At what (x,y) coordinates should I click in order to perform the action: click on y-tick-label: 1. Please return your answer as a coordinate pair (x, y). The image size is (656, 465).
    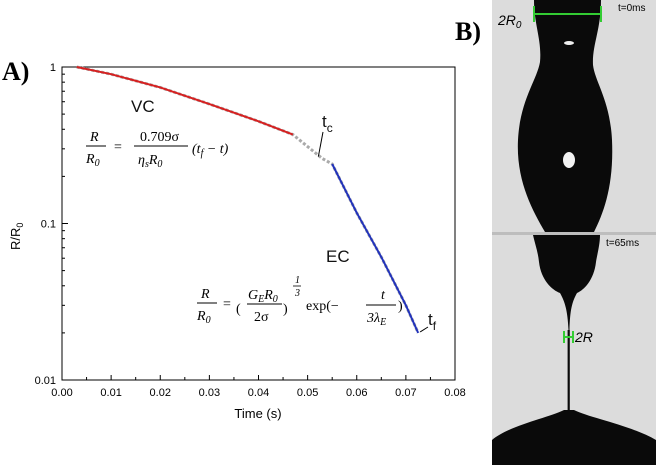
    Looking at the image, I should click on (53, 68).